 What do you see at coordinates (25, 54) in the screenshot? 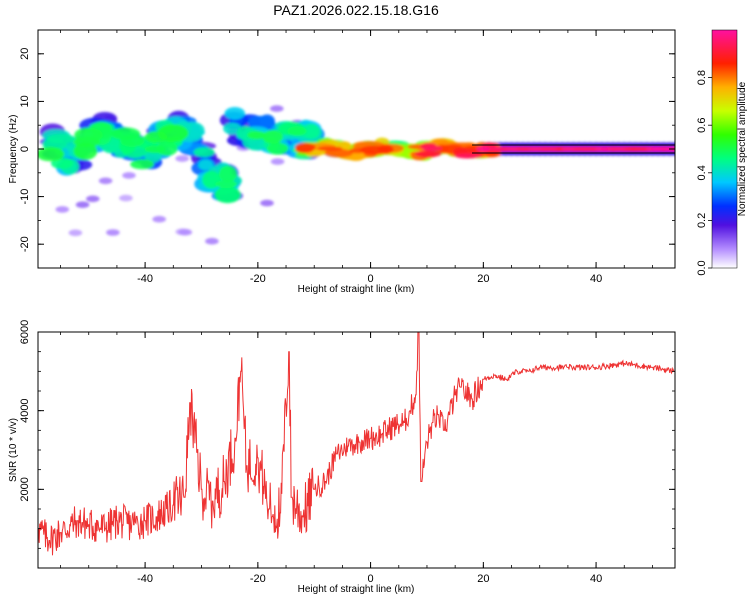
I see `spectrogram-y-tick-label: 20` at bounding box center [25, 54].